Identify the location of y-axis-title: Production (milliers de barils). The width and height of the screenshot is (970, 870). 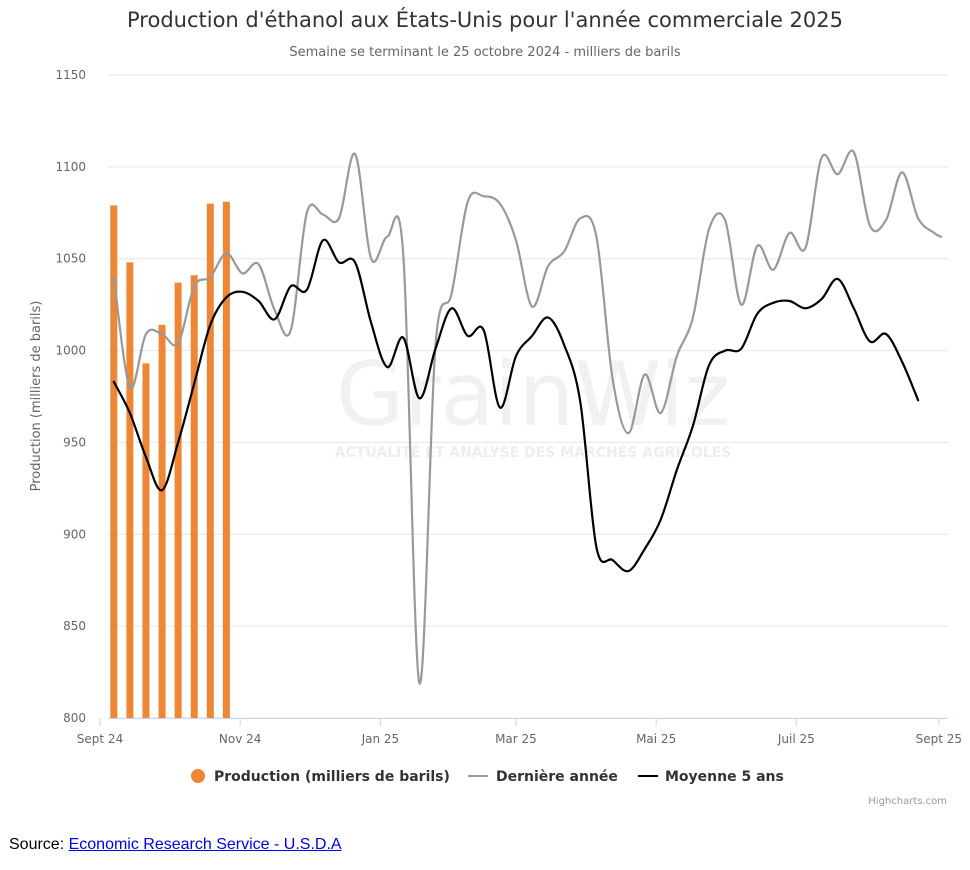
(36, 396).